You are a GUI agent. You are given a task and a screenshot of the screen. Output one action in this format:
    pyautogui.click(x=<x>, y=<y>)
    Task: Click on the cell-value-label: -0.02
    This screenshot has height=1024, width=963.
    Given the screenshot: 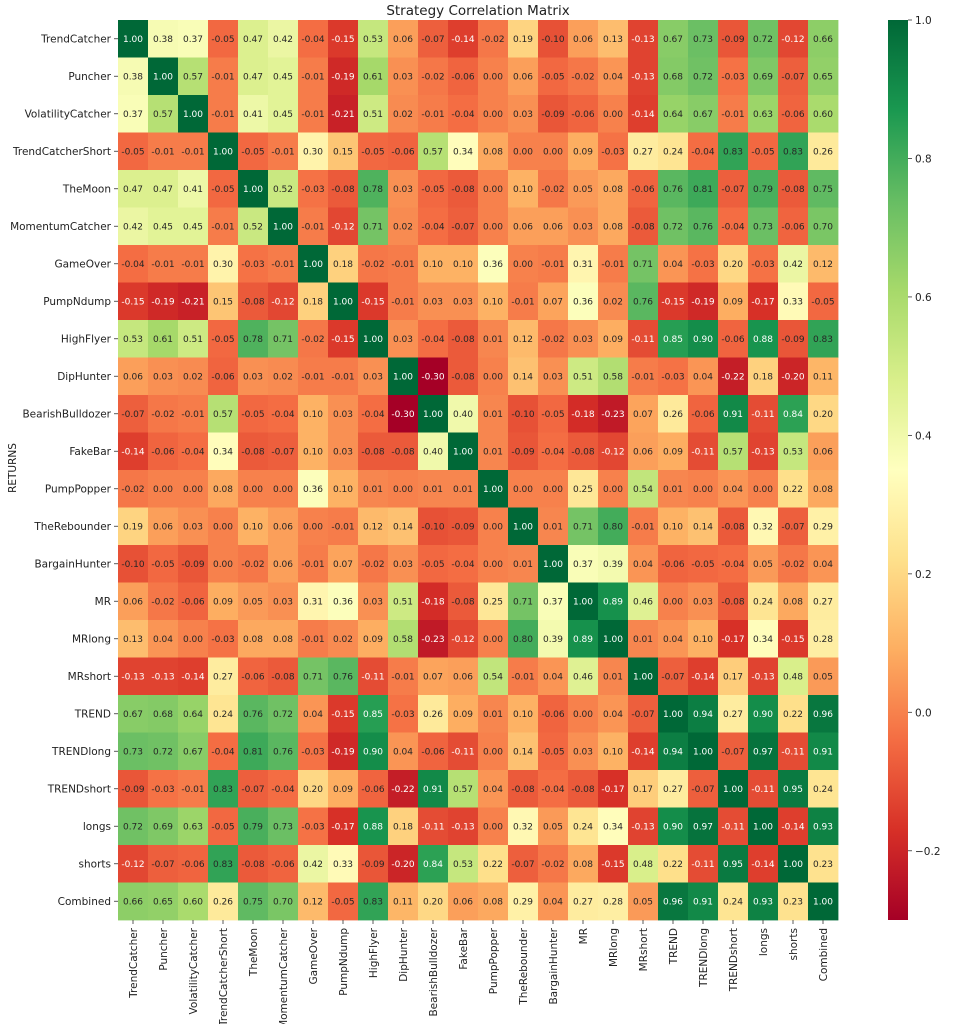 What is the action you would take?
    pyautogui.click(x=162, y=602)
    